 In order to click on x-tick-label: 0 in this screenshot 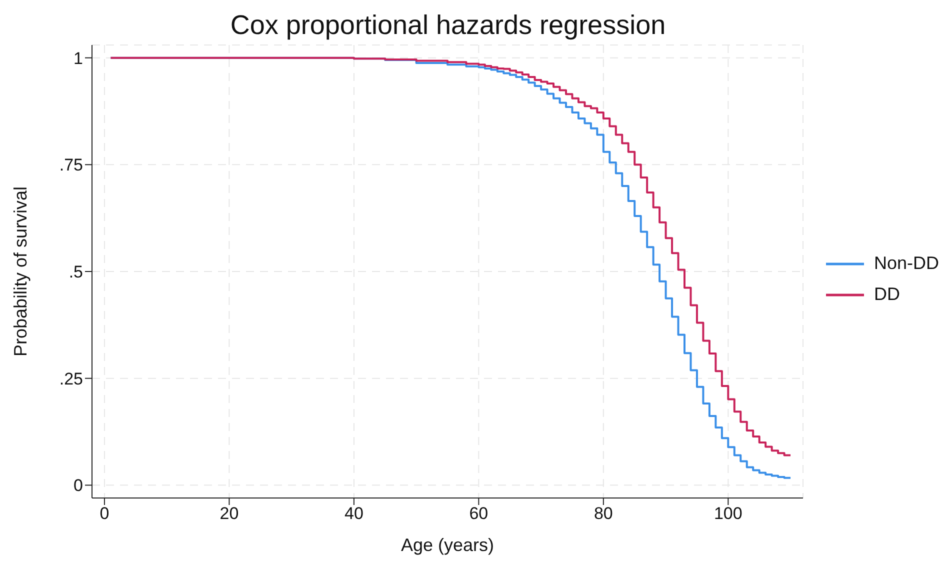, I will do `click(105, 514)`.